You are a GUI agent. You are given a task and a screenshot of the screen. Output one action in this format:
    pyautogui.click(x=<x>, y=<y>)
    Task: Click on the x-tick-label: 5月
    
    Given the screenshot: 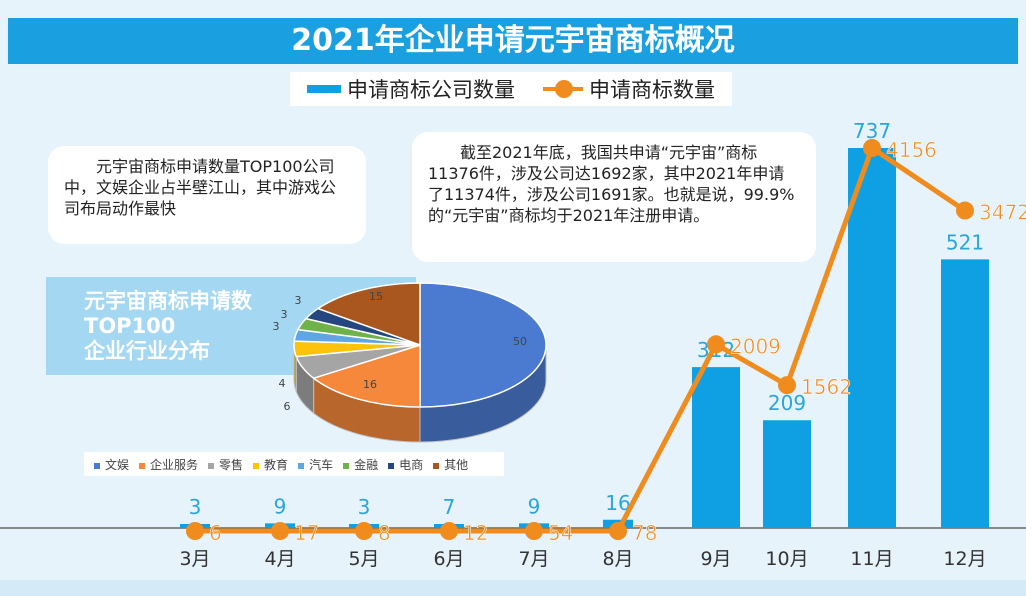 What is the action you would take?
    pyautogui.click(x=363, y=559)
    